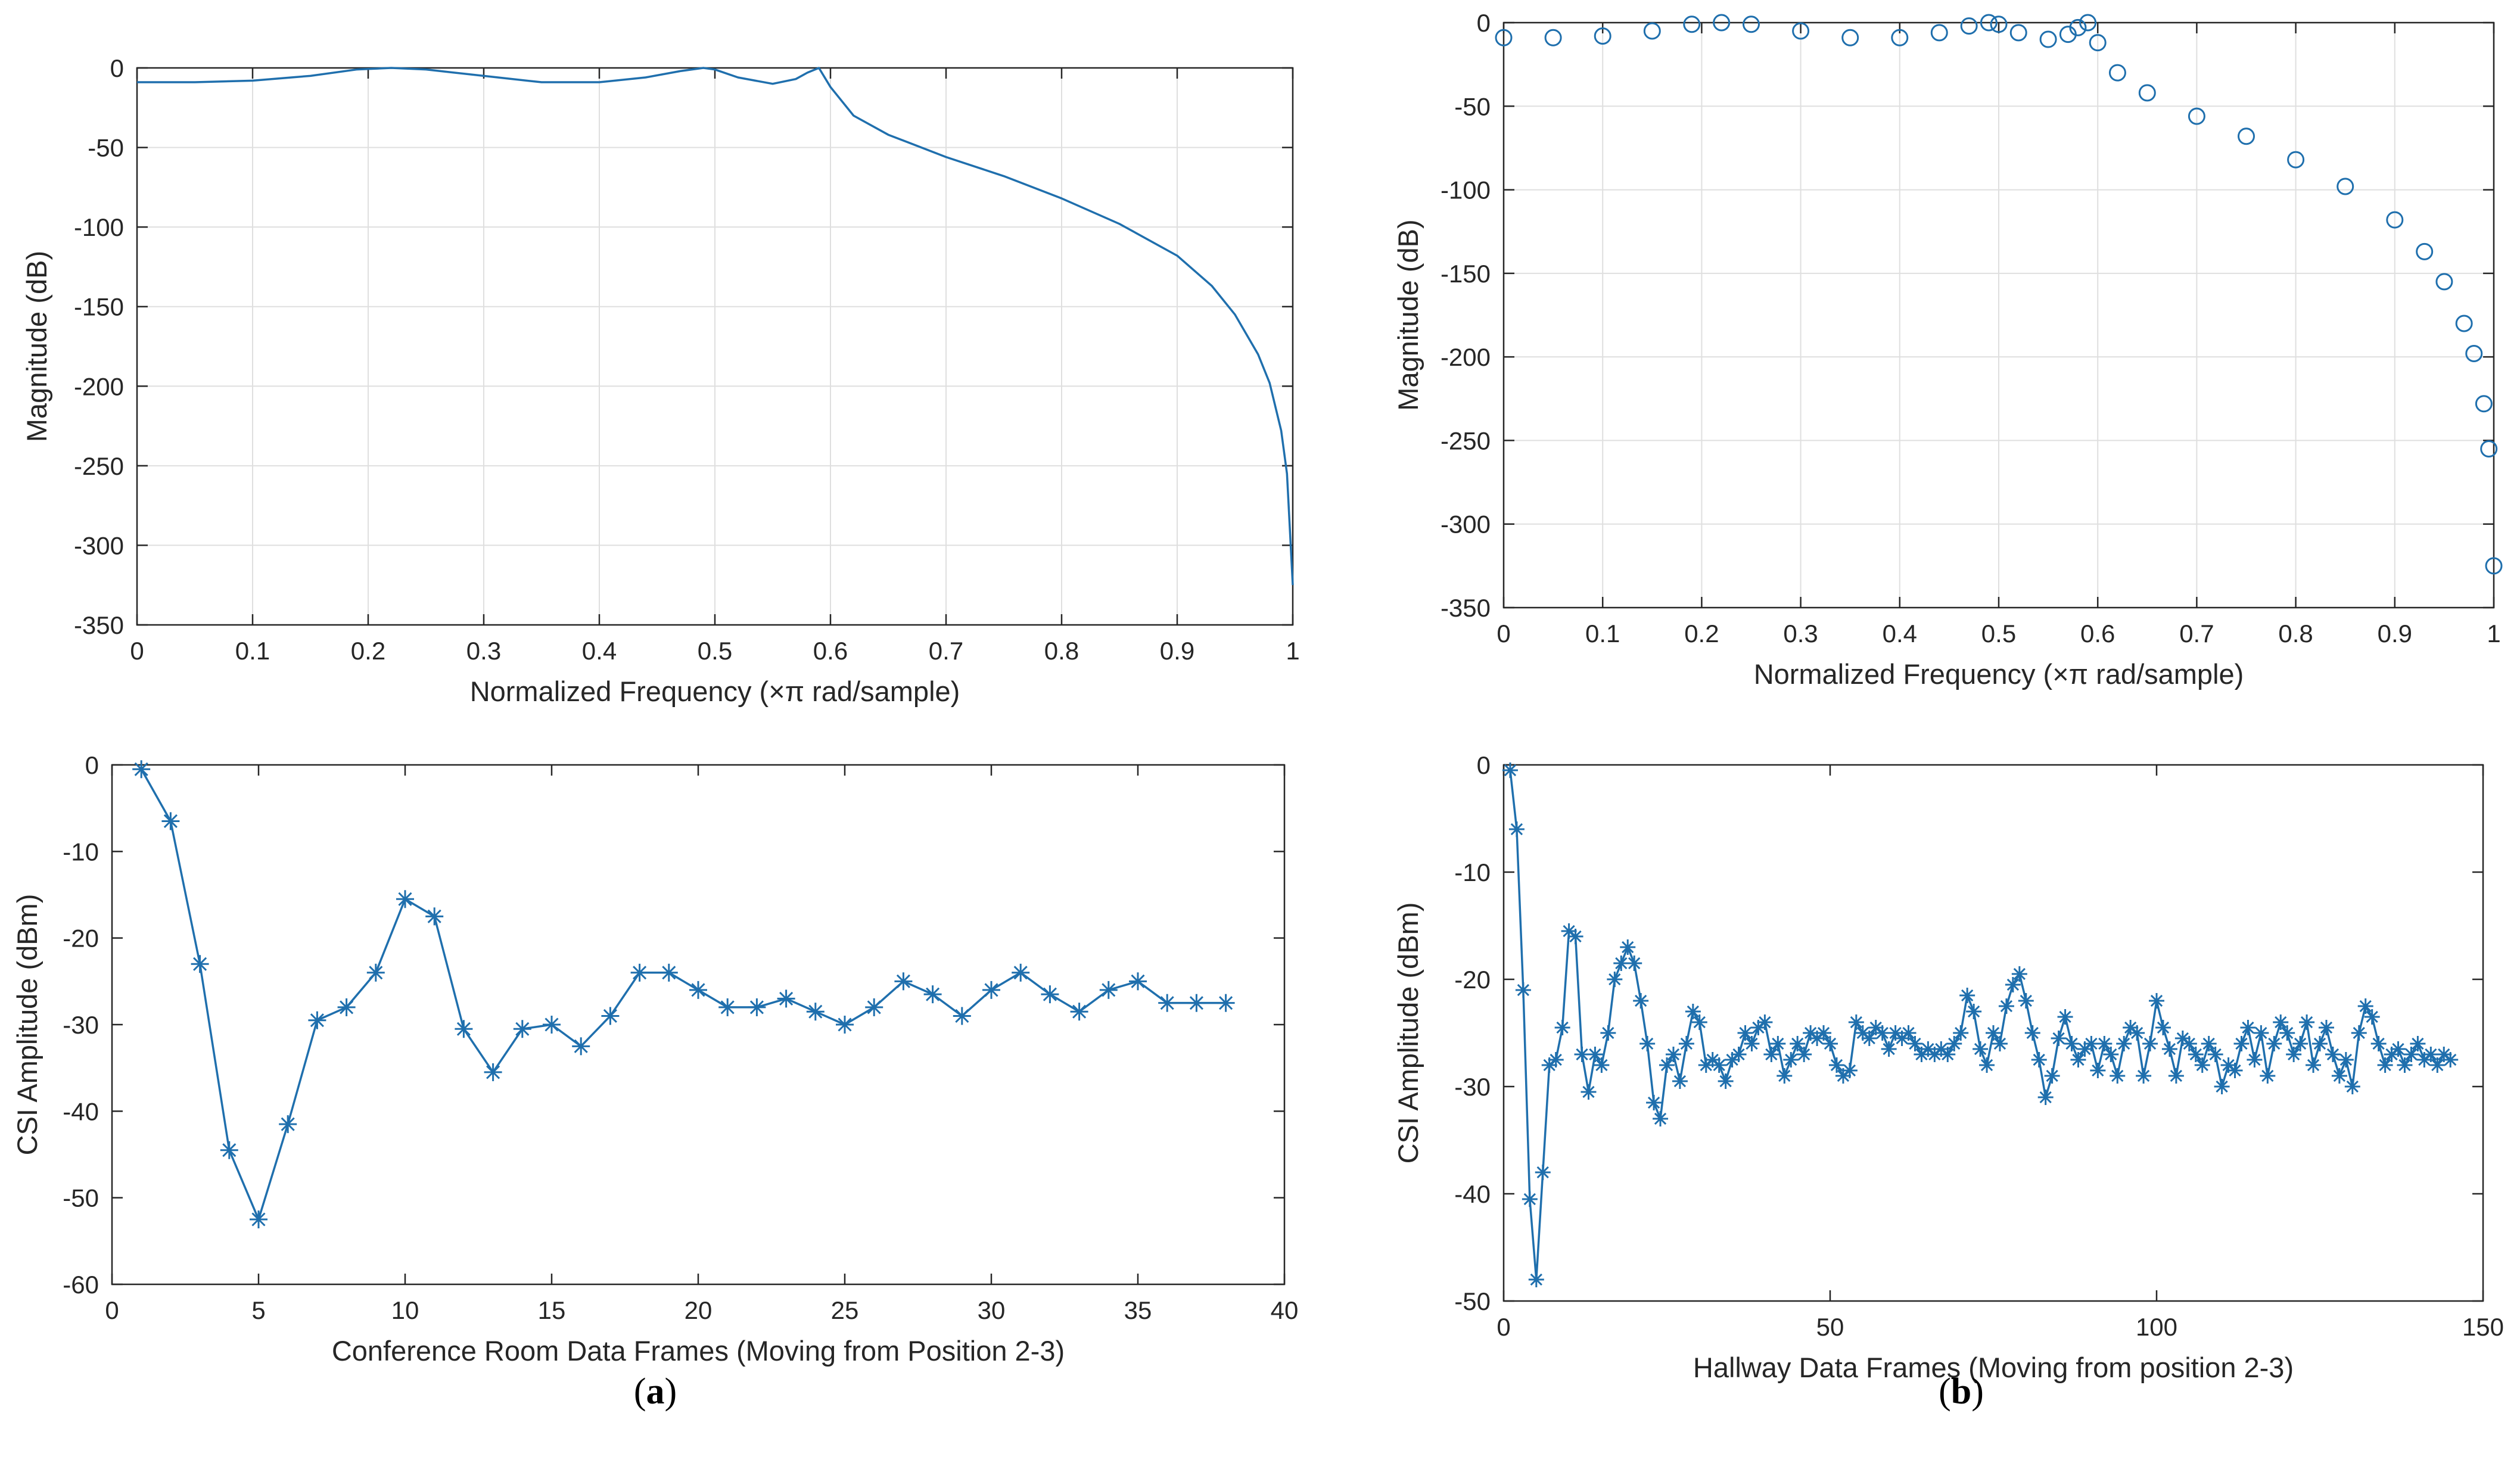  What do you see at coordinates (655, 1392) in the screenshot?
I see `caption-a: (a)` at bounding box center [655, 1392].